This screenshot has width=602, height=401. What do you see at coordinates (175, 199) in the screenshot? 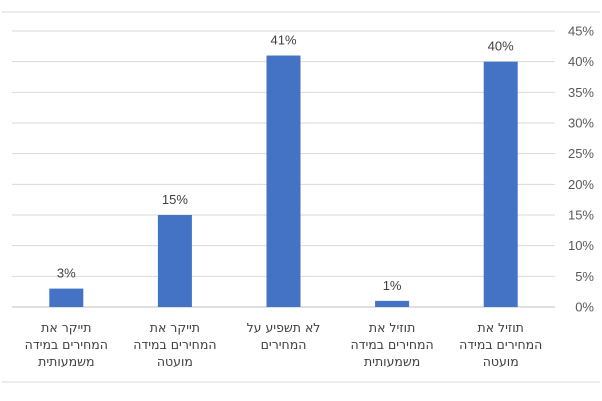
I see `data-label: 15%` at bounding box center [175, 199].